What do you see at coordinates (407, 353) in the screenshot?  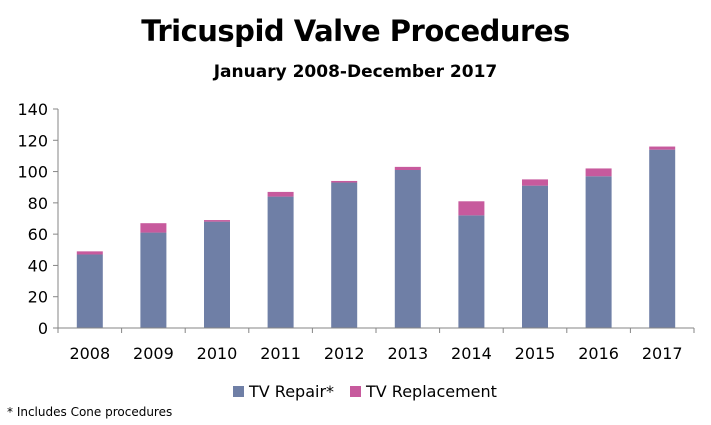 I see `x-tick-label: 2013` at bounding box center [407, 353].